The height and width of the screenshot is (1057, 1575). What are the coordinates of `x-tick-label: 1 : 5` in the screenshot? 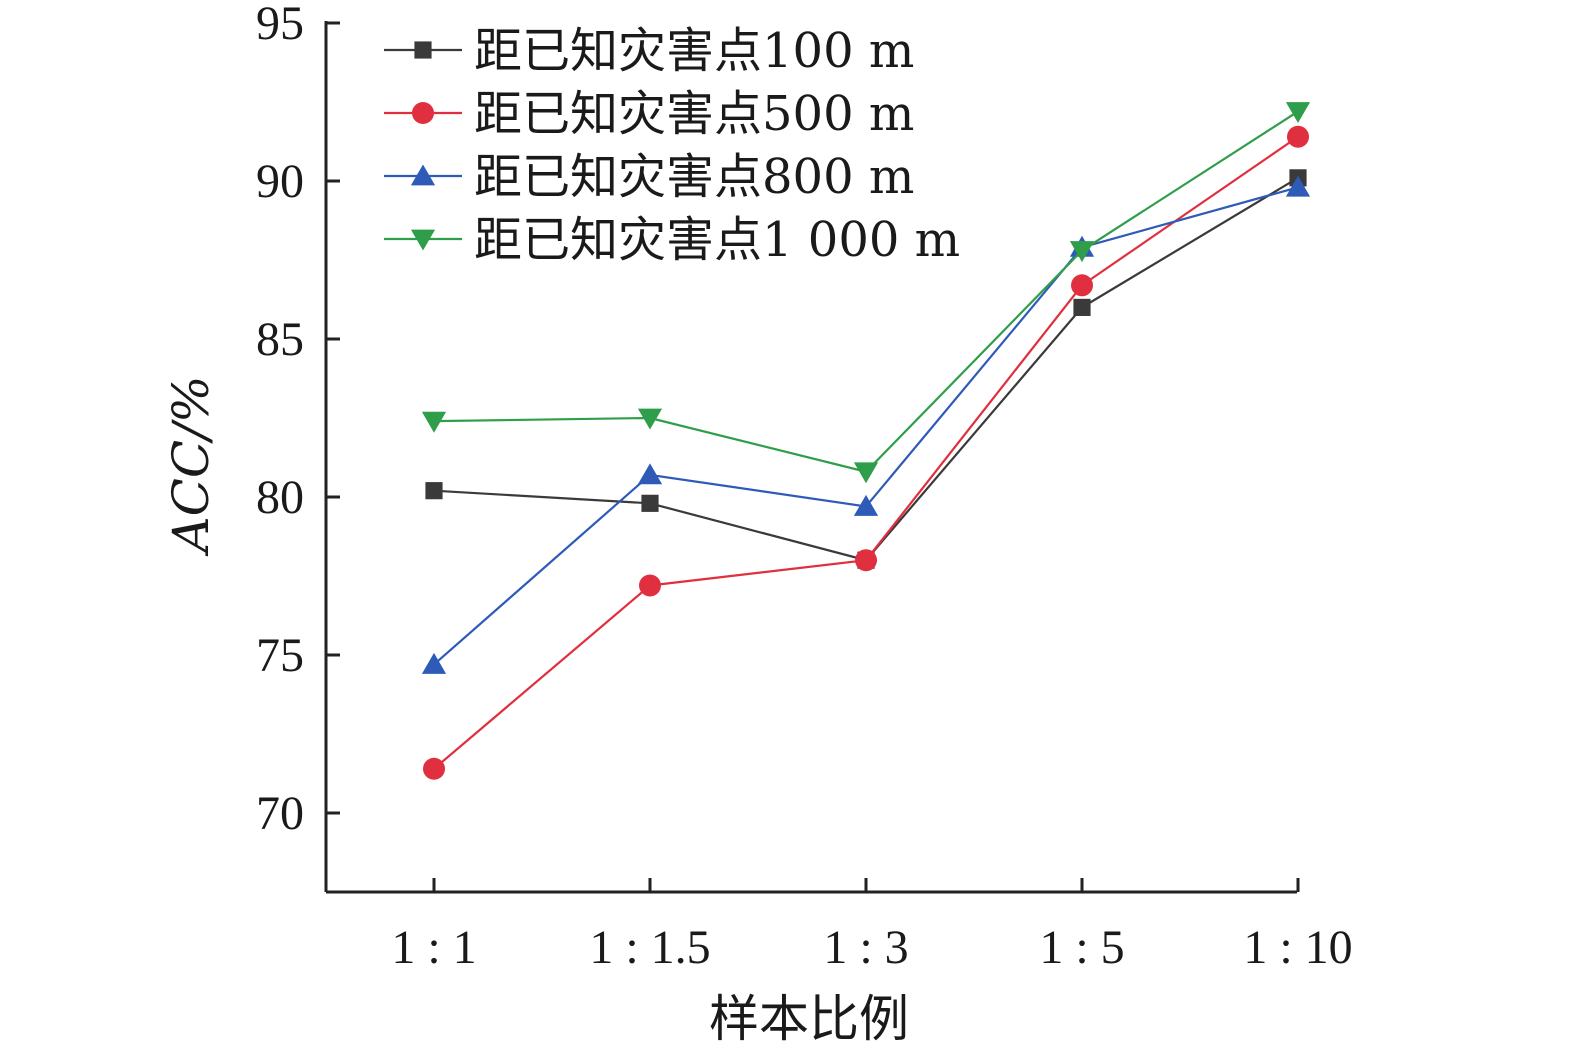 It's located at (1081, 947).